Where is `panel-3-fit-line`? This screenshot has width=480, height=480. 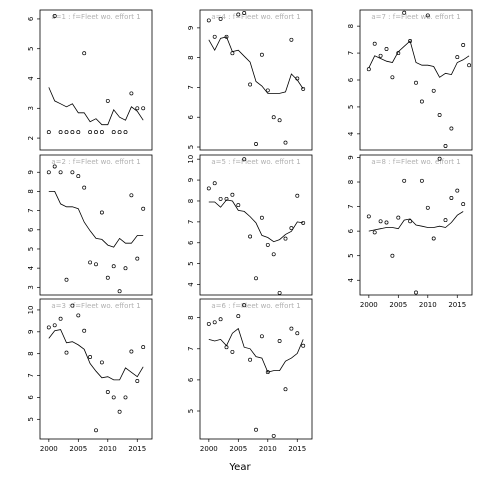
panel-3-fit-line is located at coordinates (96, 355).